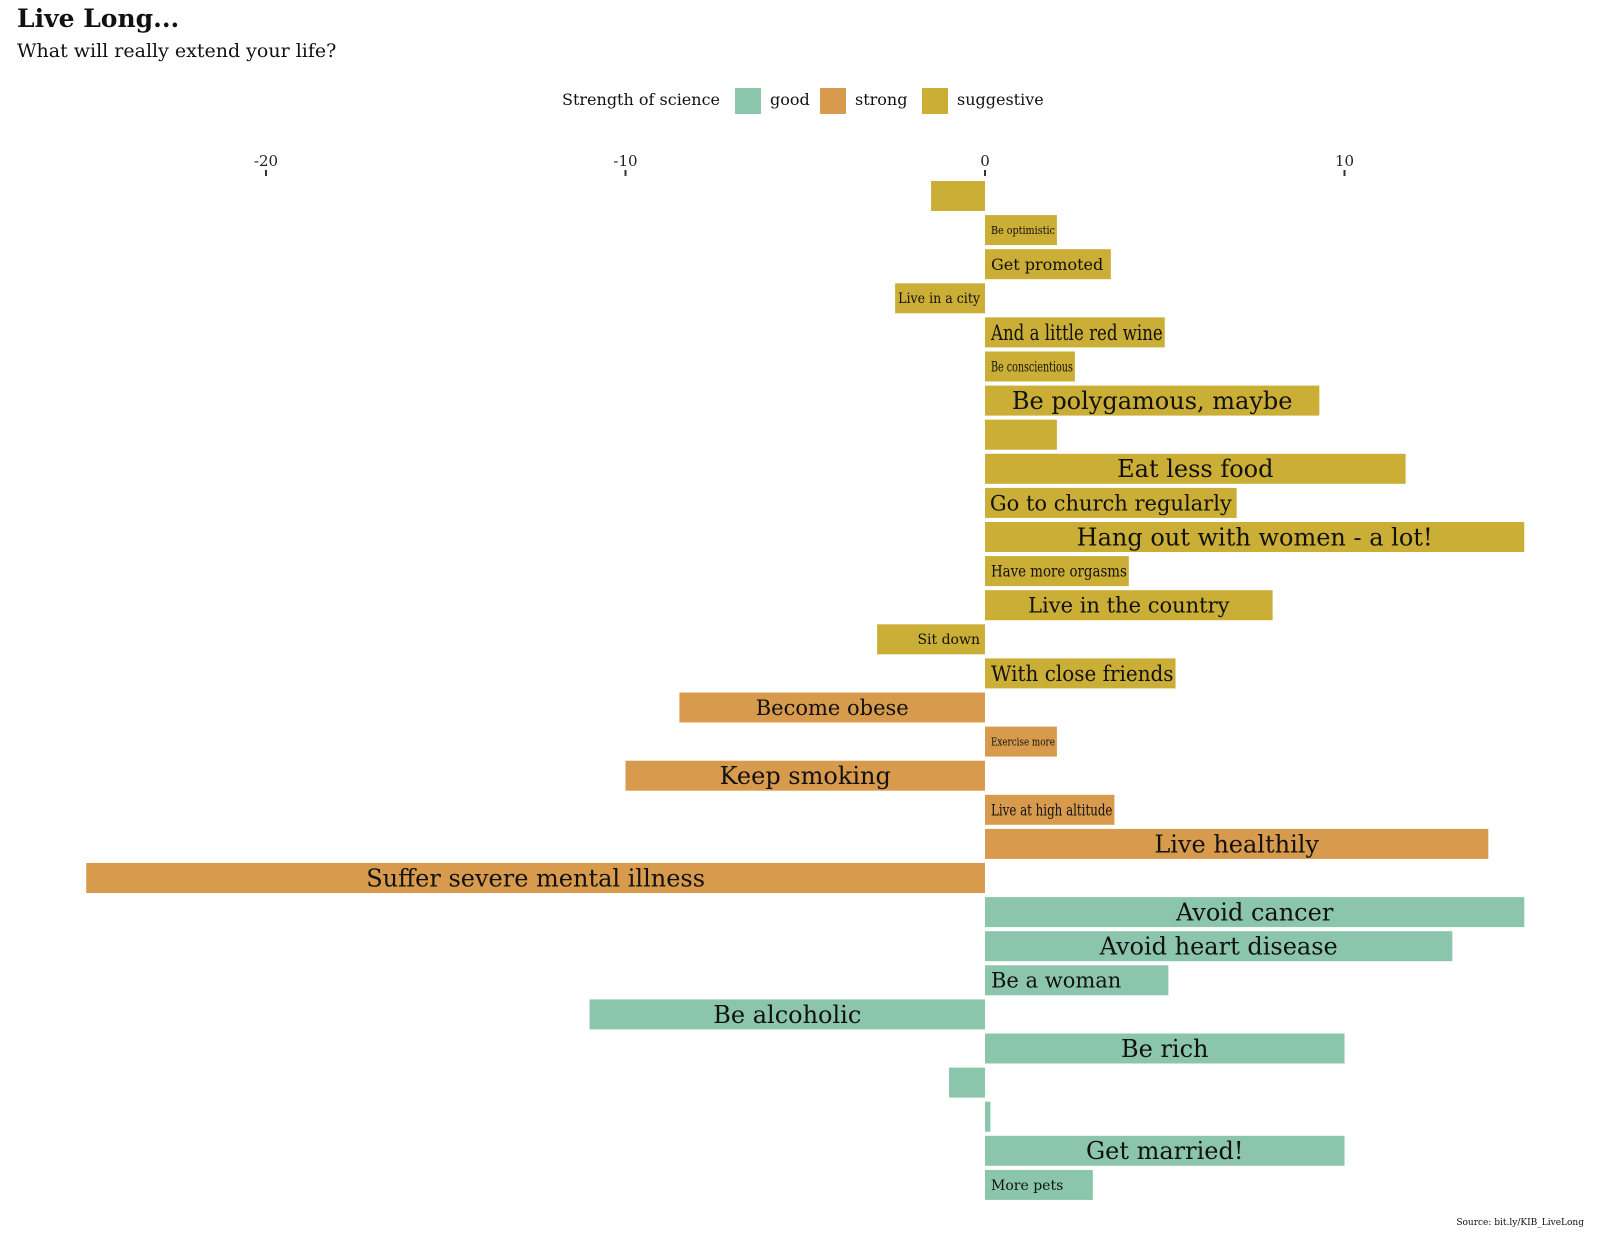 The width and height of the screenshot is (1600, 1236). What do you see at coordinates (266, 161) in the screenshot?
I see `x-tick-label: -20` at bounding box center [266, 161].